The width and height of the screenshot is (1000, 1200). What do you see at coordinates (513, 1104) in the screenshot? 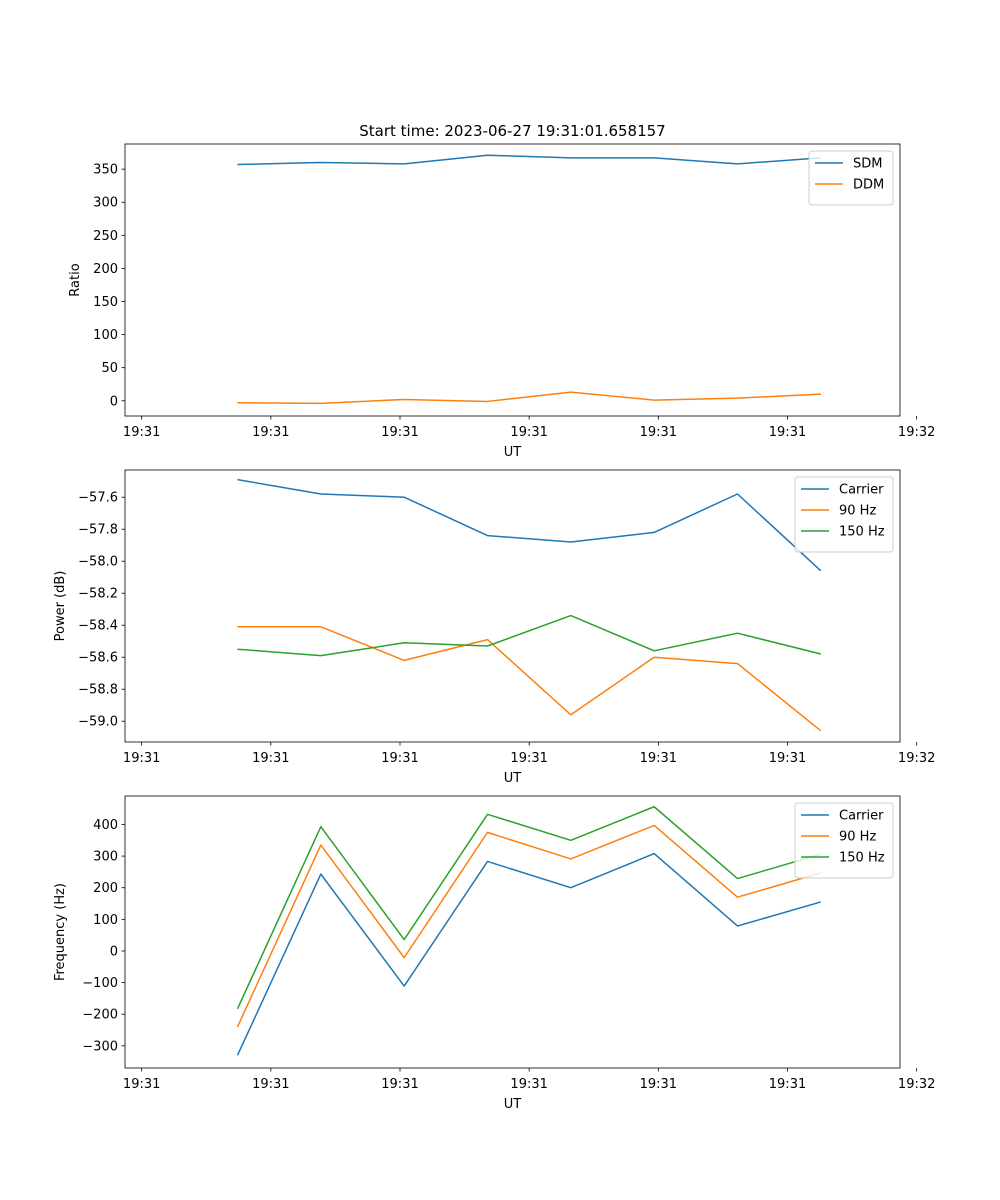
I see `frequency-x-axis-label: UT` at bounding box center [513, 1104].